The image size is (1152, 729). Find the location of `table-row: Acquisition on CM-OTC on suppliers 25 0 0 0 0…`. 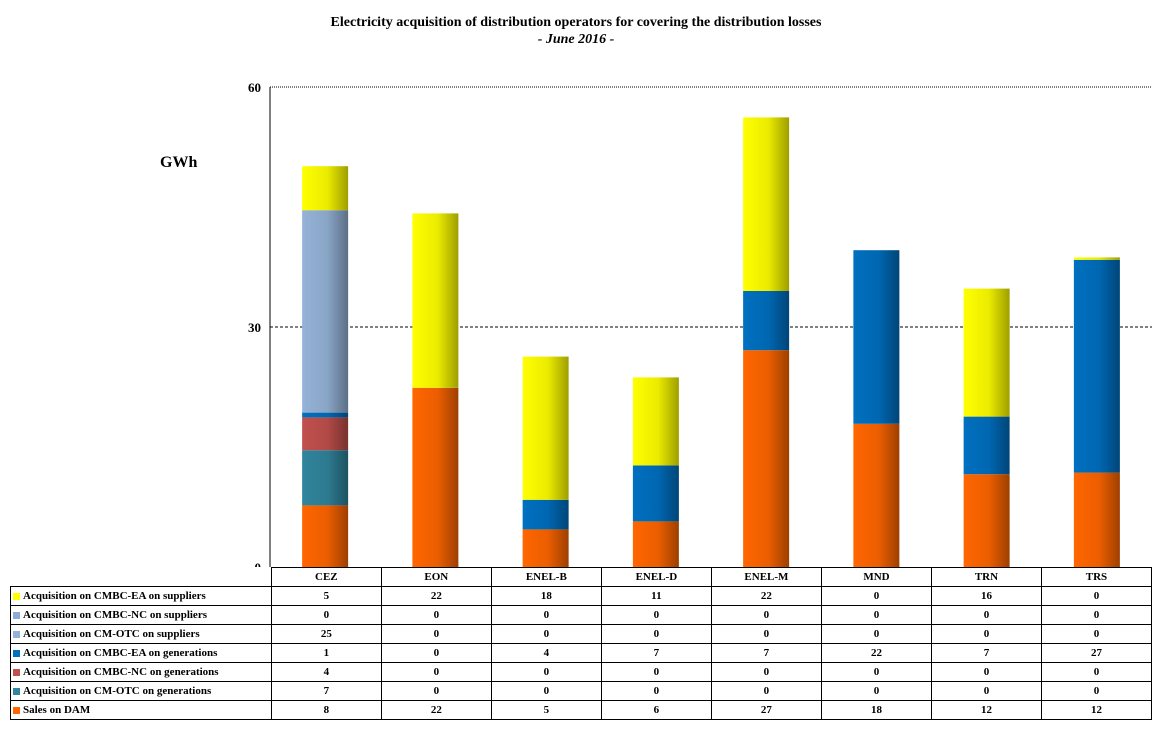

table-row: Acquisition on CM-OTC on suppliers 25 0 0 0 0… is located at coordinates (581, 634).